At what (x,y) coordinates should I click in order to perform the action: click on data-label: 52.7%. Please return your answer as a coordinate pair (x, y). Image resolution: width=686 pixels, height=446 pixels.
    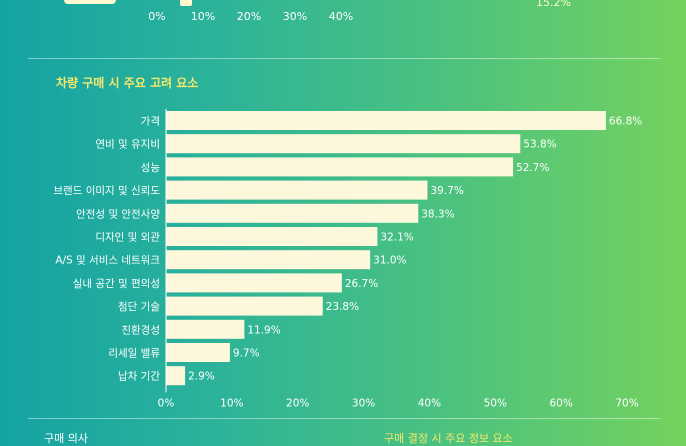
    Looking at the image, I should click on (532, 168).